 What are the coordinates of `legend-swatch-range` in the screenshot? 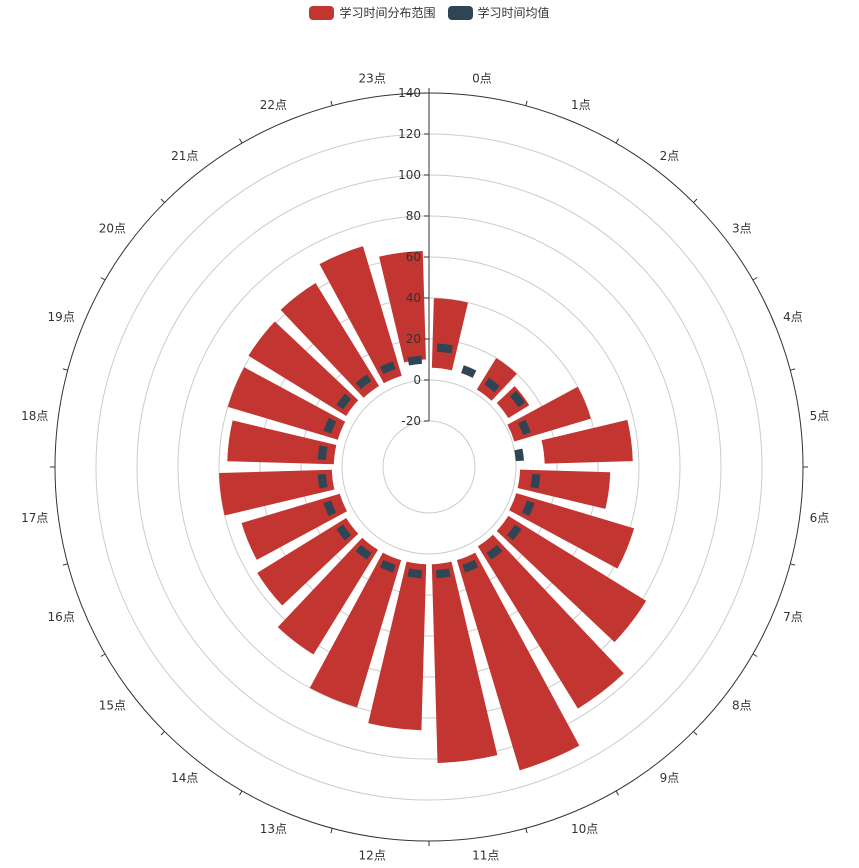 It's located at (322, 12).